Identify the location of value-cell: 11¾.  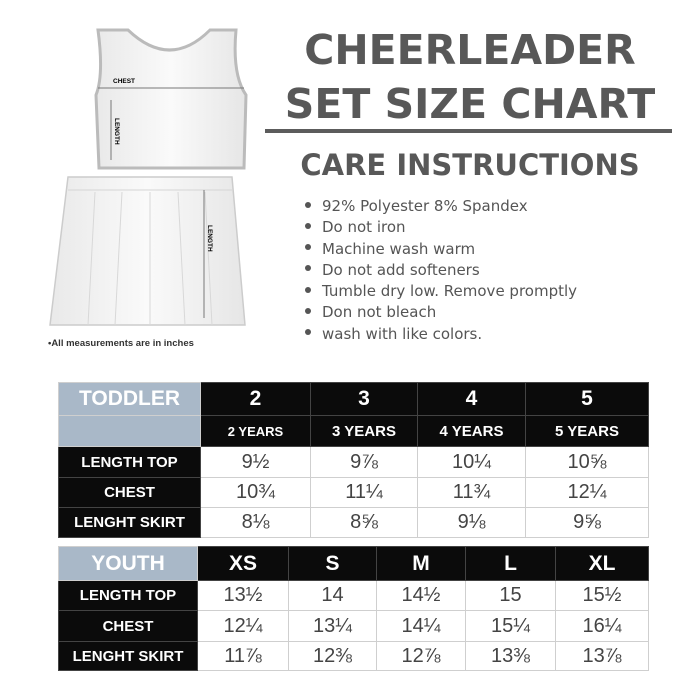
(471, 492).